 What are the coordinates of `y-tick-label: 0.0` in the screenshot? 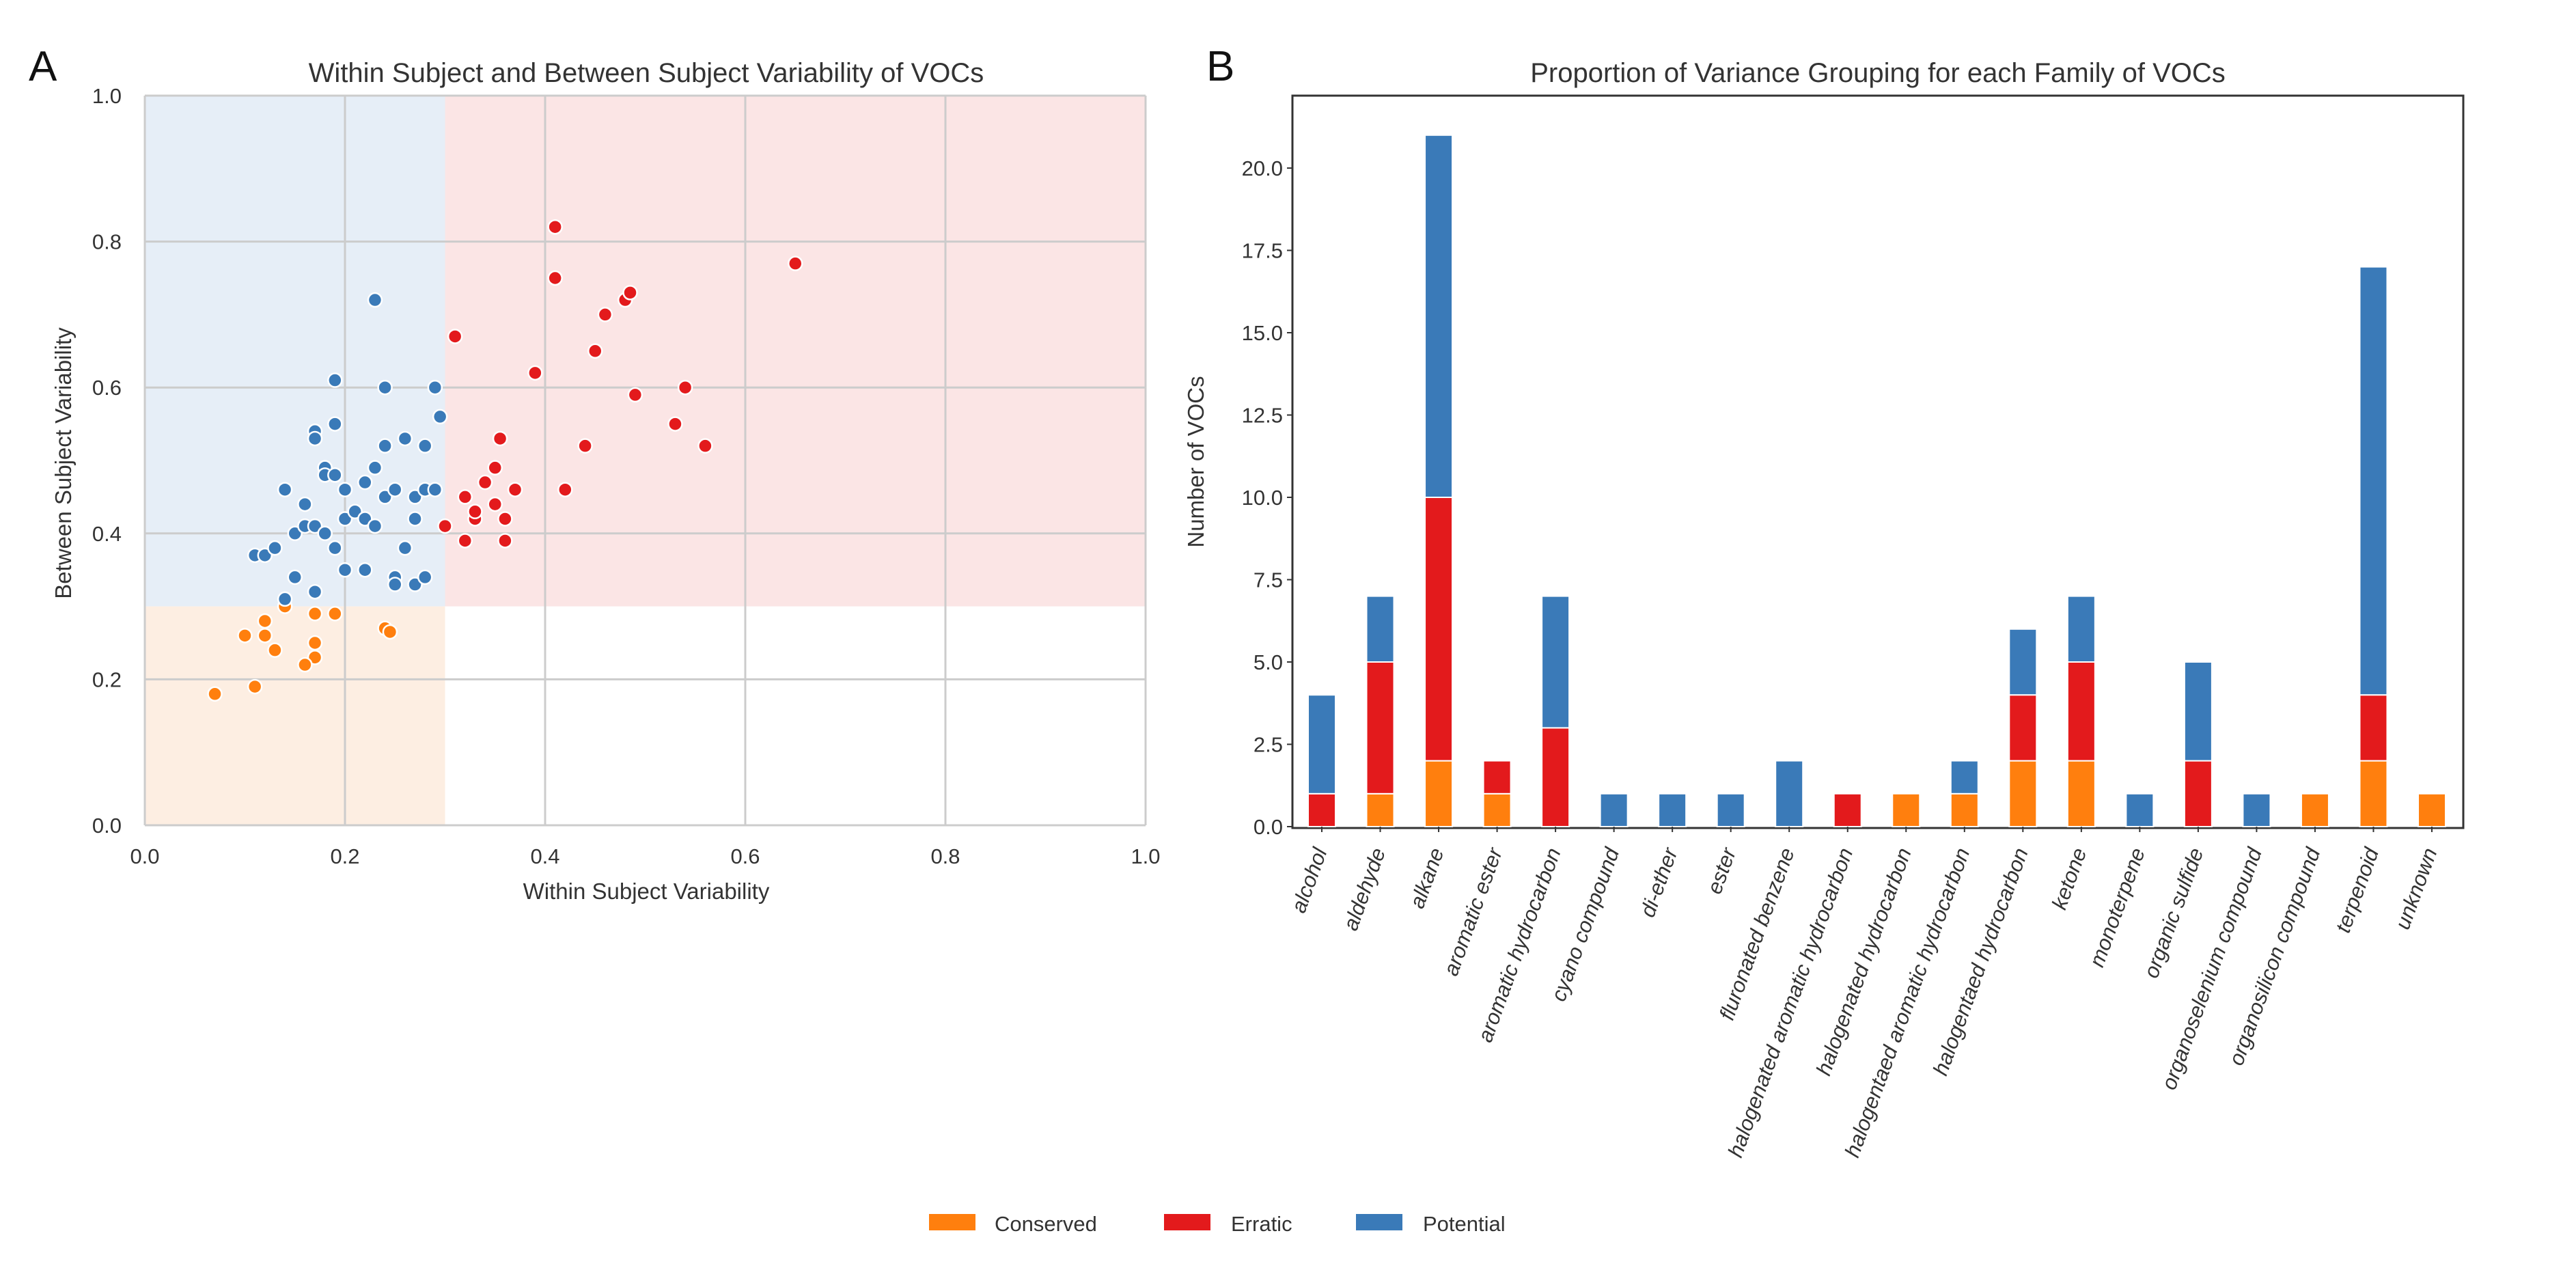 It's located at (107, 826).